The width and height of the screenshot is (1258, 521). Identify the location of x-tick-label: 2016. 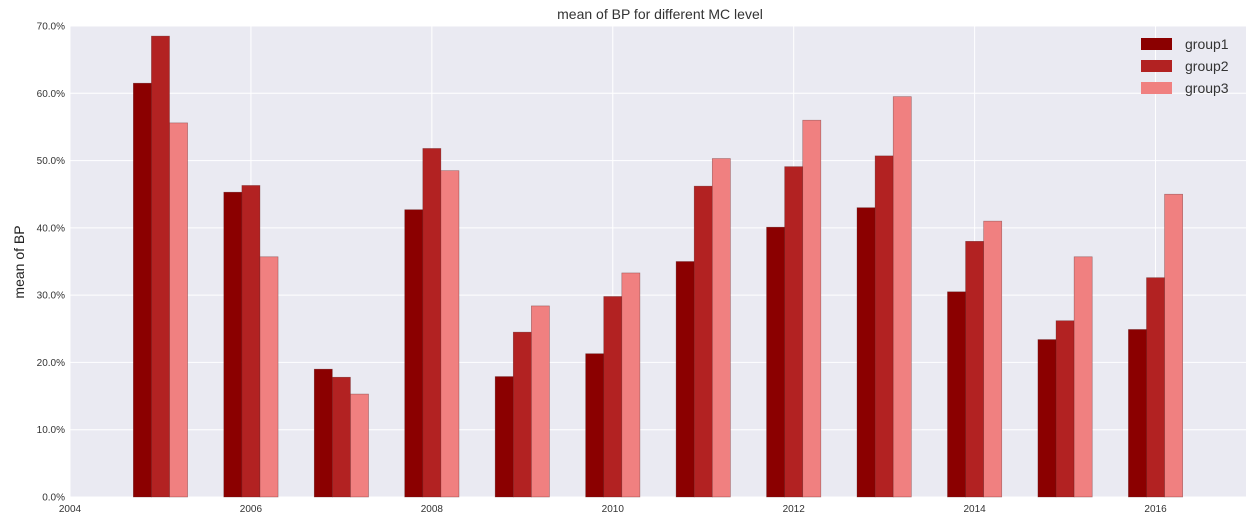
(1155, 509).